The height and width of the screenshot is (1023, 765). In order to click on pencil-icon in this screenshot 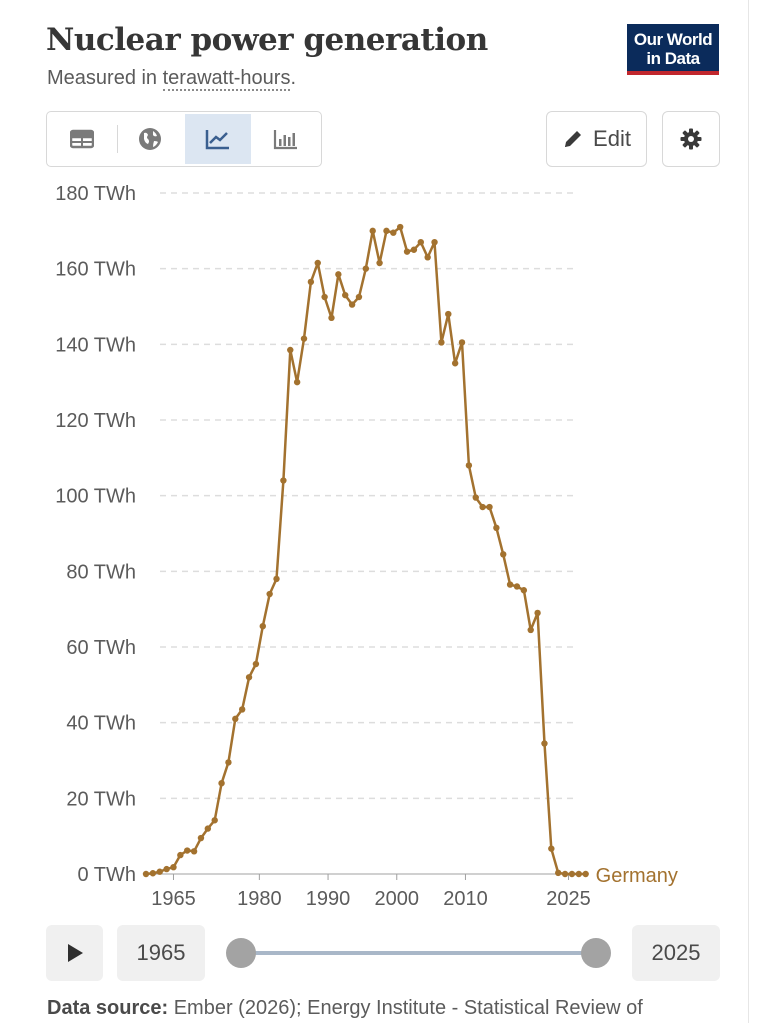, I will do `click(573, 139)`.